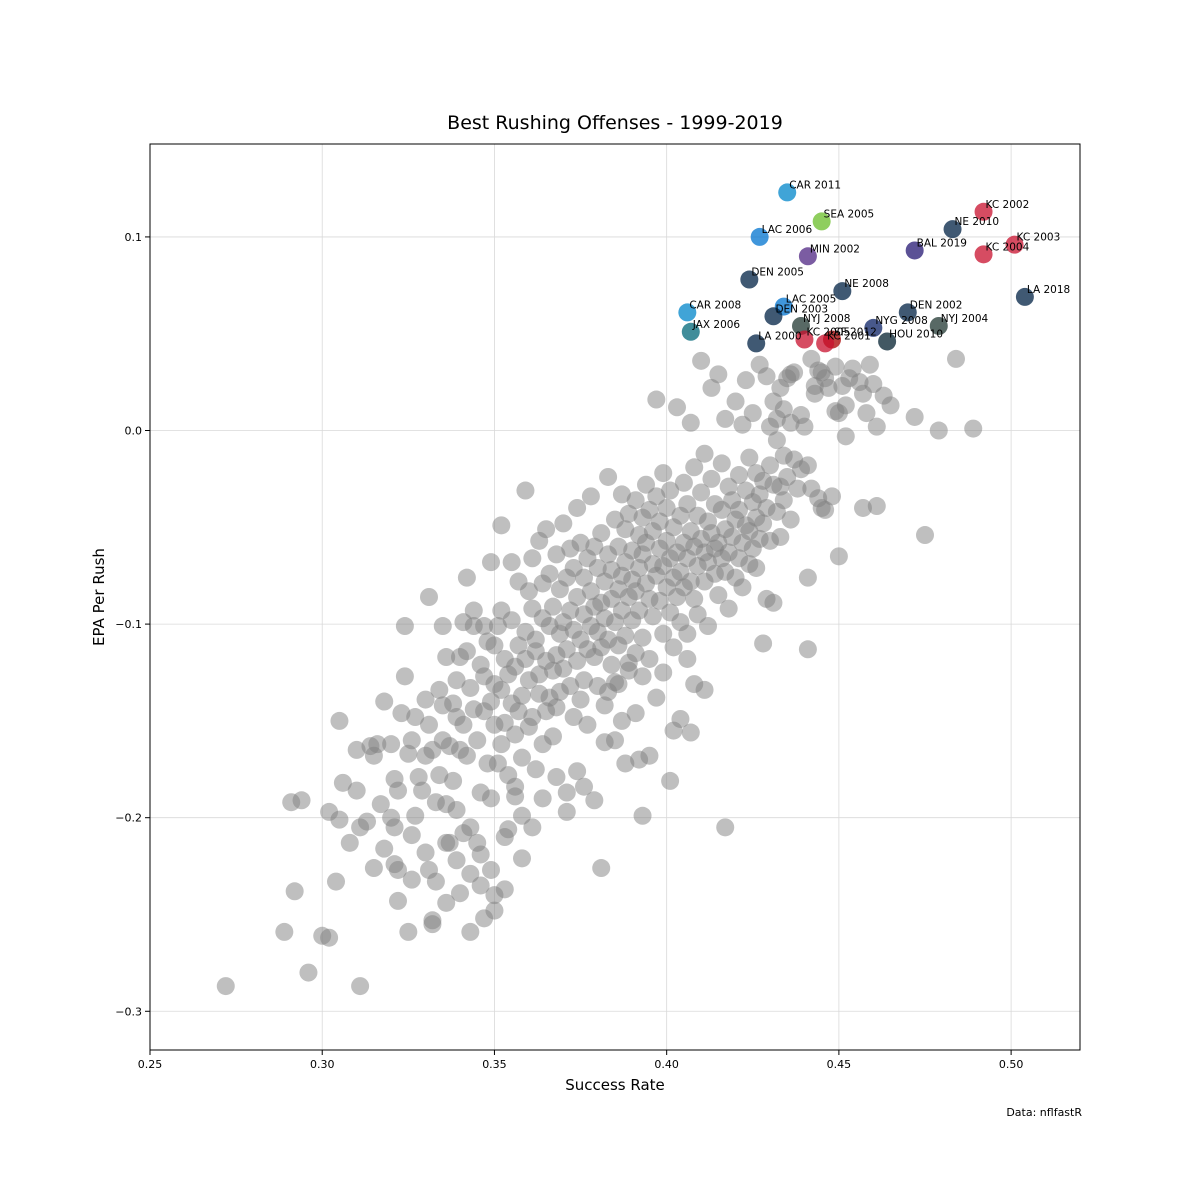  What do you see at coordinates (916, 334) in the screenshot?
I see `highlighted-point-label: HOU 2010` at bounding box center [916, 334].